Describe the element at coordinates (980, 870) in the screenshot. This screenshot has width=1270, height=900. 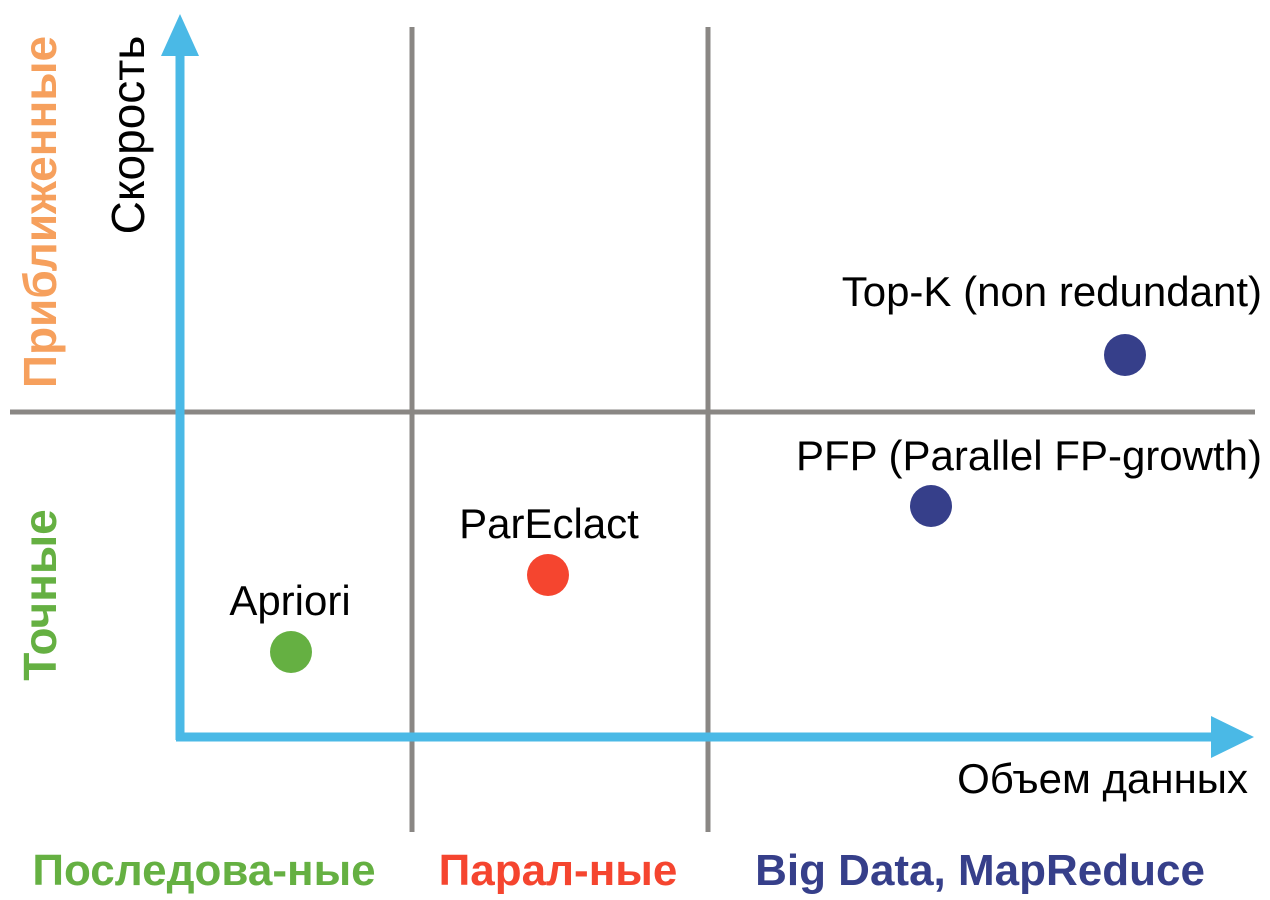
I see `column-label-bigdata: Big Data, MapReduce` at that location.